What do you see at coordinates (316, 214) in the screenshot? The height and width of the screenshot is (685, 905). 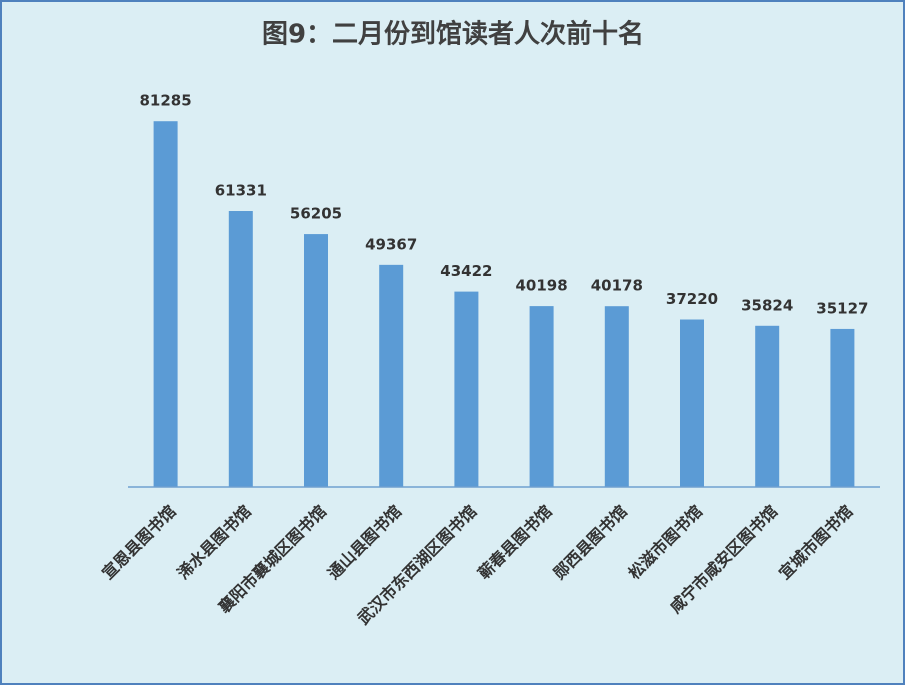 I see `data-label: 56205` at bounding box center [316, 214].